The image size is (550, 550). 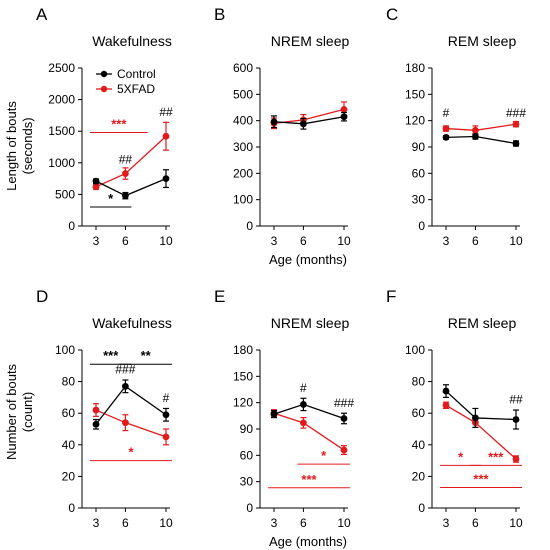 What do you see at coordinates (308, 259) in the screenshot?
I see `x-axis-label: Age (months)` at bounding box center [308, 259].